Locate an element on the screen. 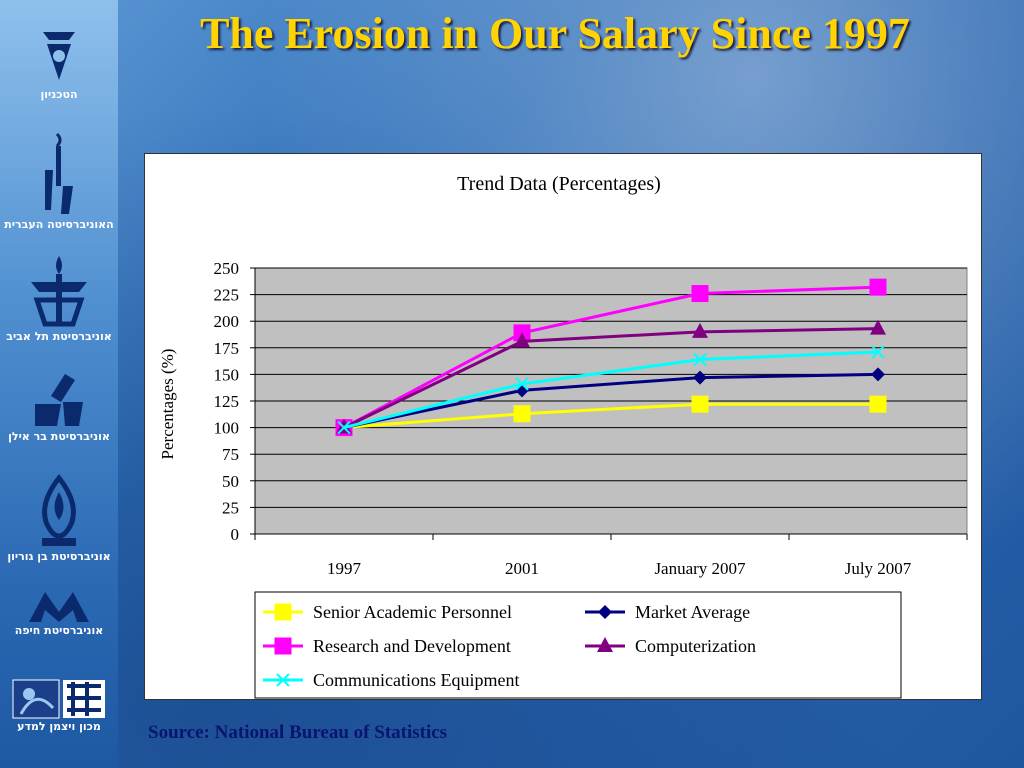 The height and width of the screenshot is (768, 1024). legend-item: Research and Development is located at coordinates (387, 646).